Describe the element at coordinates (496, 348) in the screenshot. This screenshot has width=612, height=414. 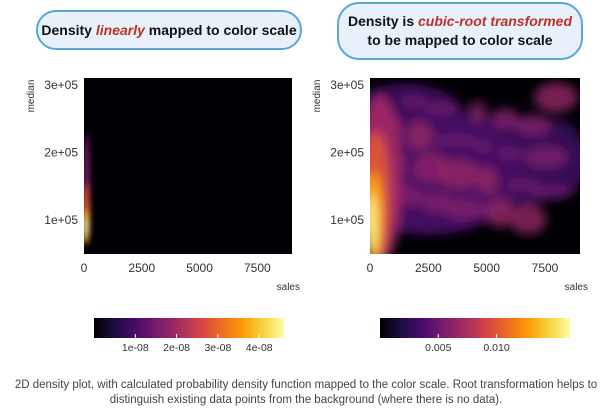
I see `colorbar-tick-label: 0.010` at that location.